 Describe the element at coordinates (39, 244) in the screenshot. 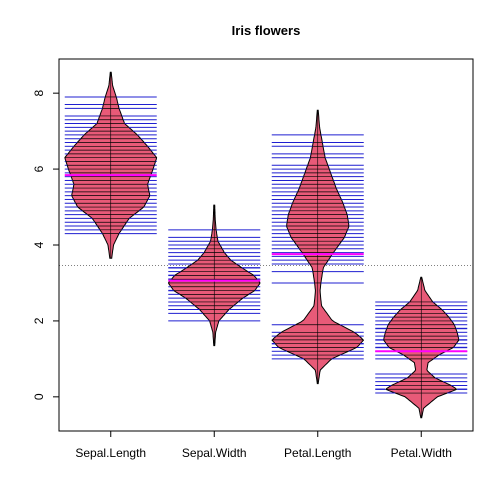

I see `y-tick-label: 4` at that location.